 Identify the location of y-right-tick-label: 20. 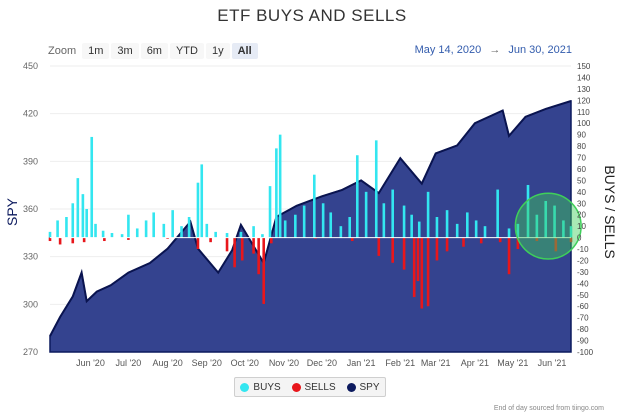
(581, 215).